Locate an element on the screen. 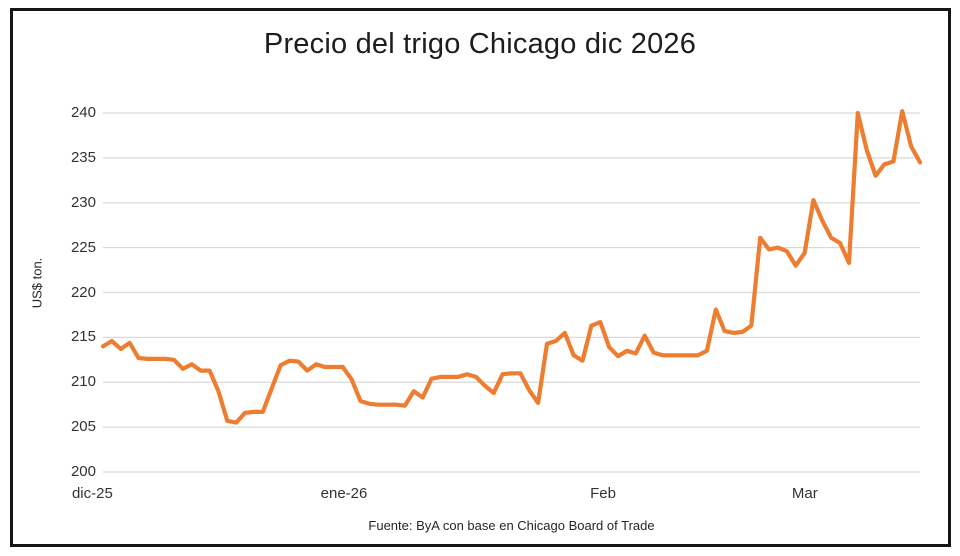  y-tick-label: 205 is located at coordinates (83, 427).